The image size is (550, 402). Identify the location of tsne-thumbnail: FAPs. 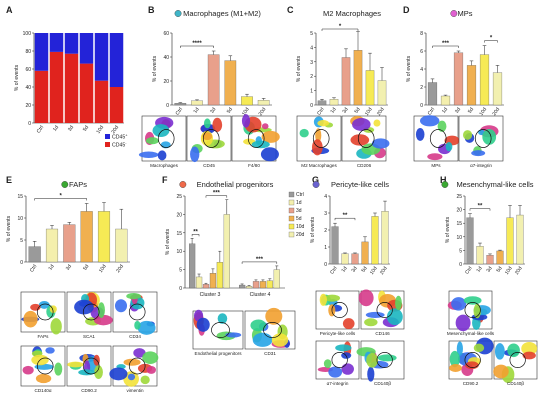
(43, 315).